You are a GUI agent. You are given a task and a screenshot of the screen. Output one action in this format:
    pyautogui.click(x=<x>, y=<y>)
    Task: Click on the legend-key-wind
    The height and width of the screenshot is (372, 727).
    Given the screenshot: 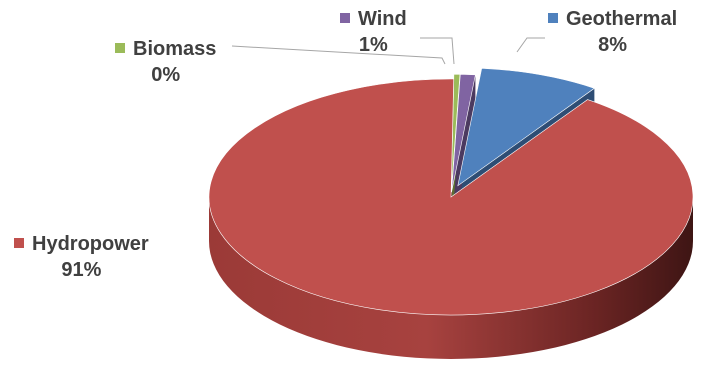 What is the action you would take?
    pyautogui.click(x=345, y=18)
    